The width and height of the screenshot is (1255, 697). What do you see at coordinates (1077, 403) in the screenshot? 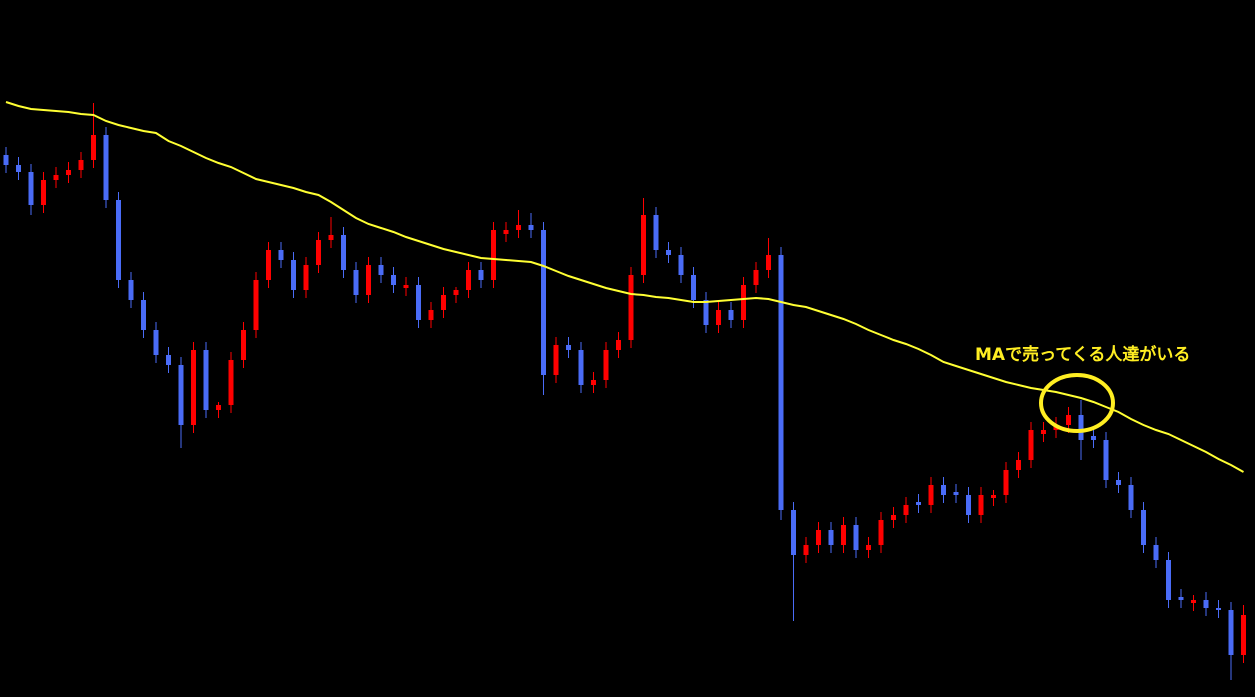
I see `highlight-circle` at bounding box center [1077, 403].